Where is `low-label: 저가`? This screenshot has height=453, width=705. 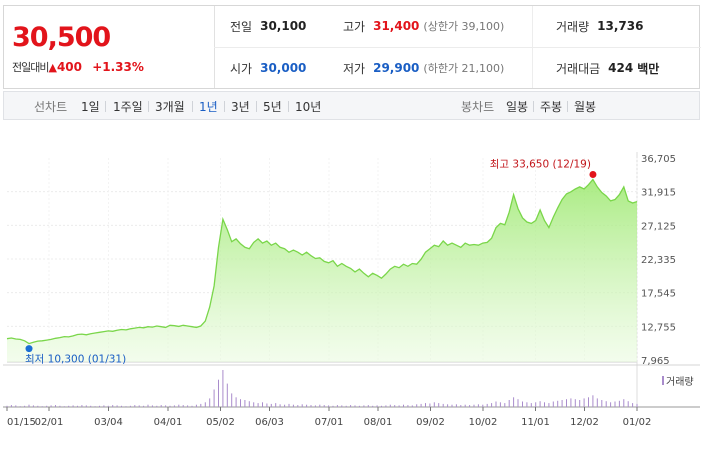
low-label: 저가 is located at coordinates (354, 68).